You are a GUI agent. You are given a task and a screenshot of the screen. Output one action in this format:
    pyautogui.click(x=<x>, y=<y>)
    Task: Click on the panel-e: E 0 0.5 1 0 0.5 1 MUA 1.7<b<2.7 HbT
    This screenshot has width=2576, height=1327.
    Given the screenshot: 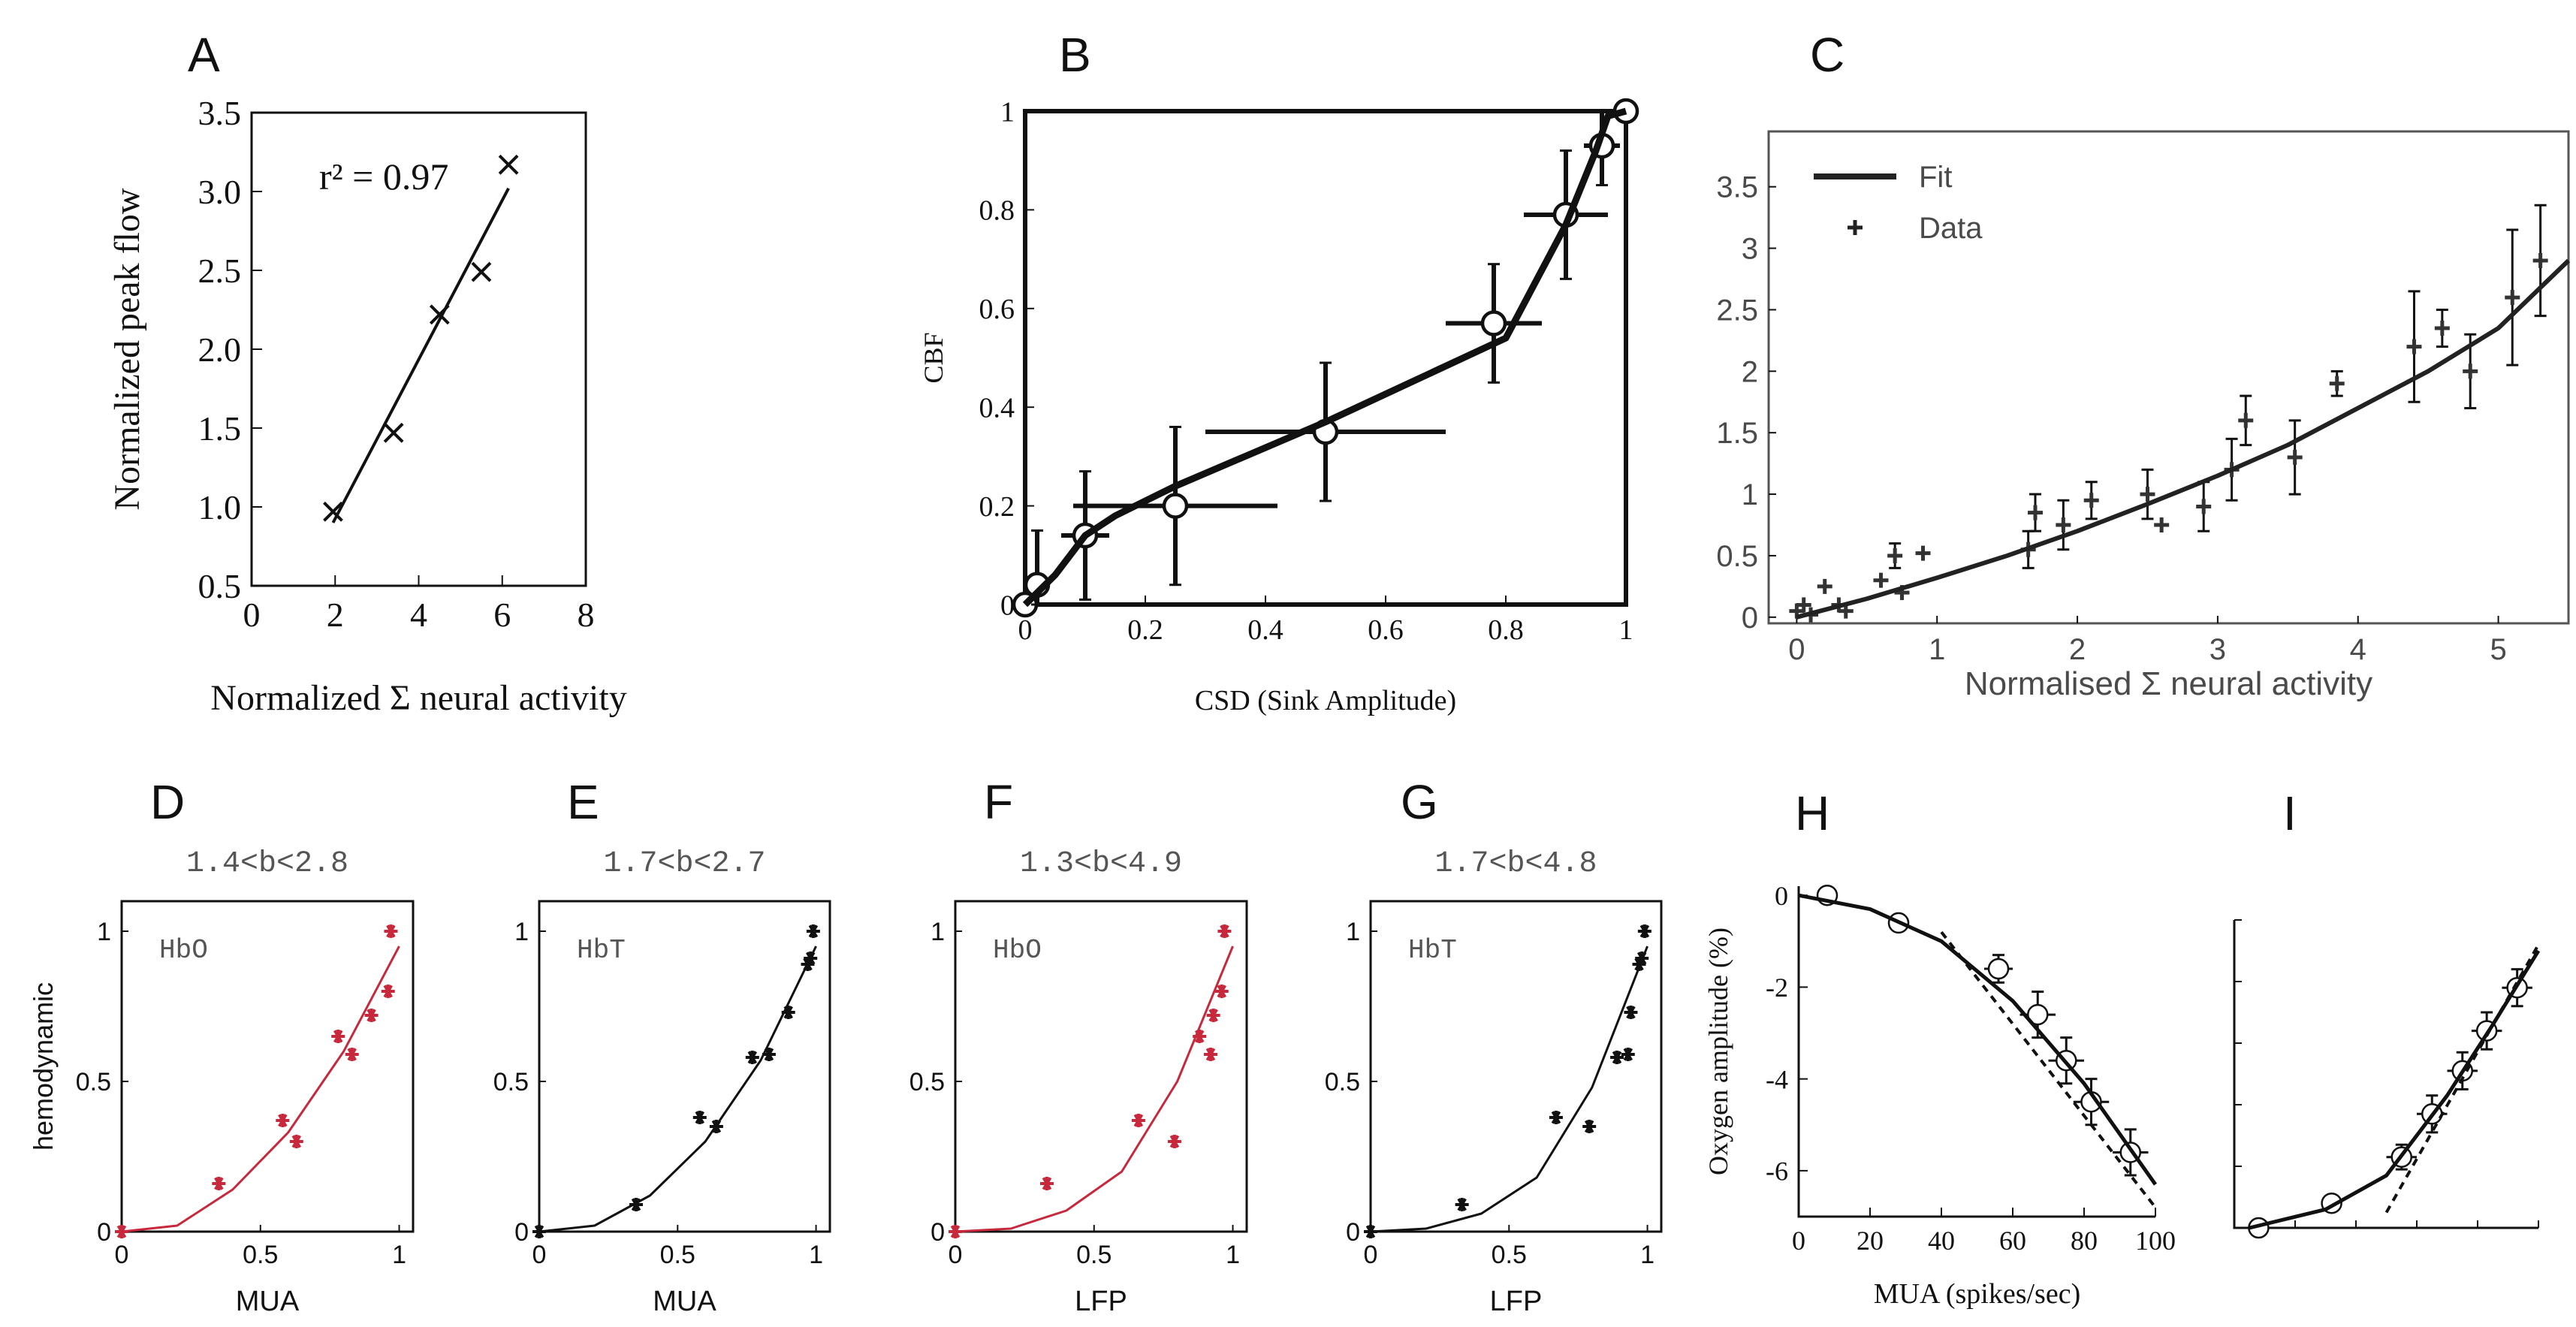 What is the action you would take?
    pyautogui.click(x=662, y=1046)
    